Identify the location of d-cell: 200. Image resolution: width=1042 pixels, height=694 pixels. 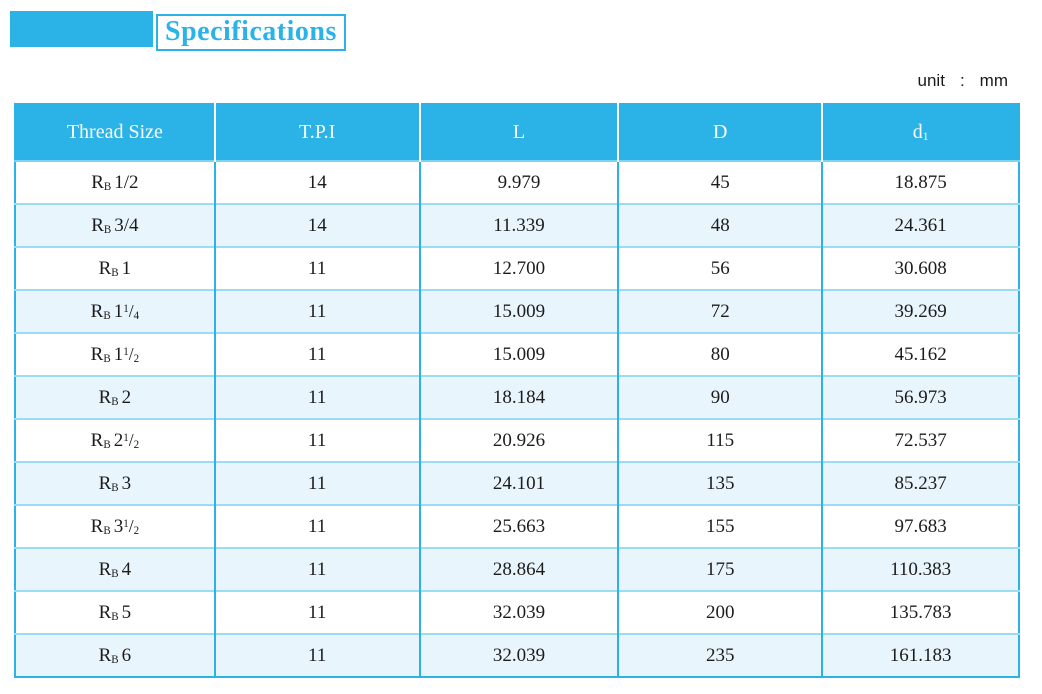
(720, 612).